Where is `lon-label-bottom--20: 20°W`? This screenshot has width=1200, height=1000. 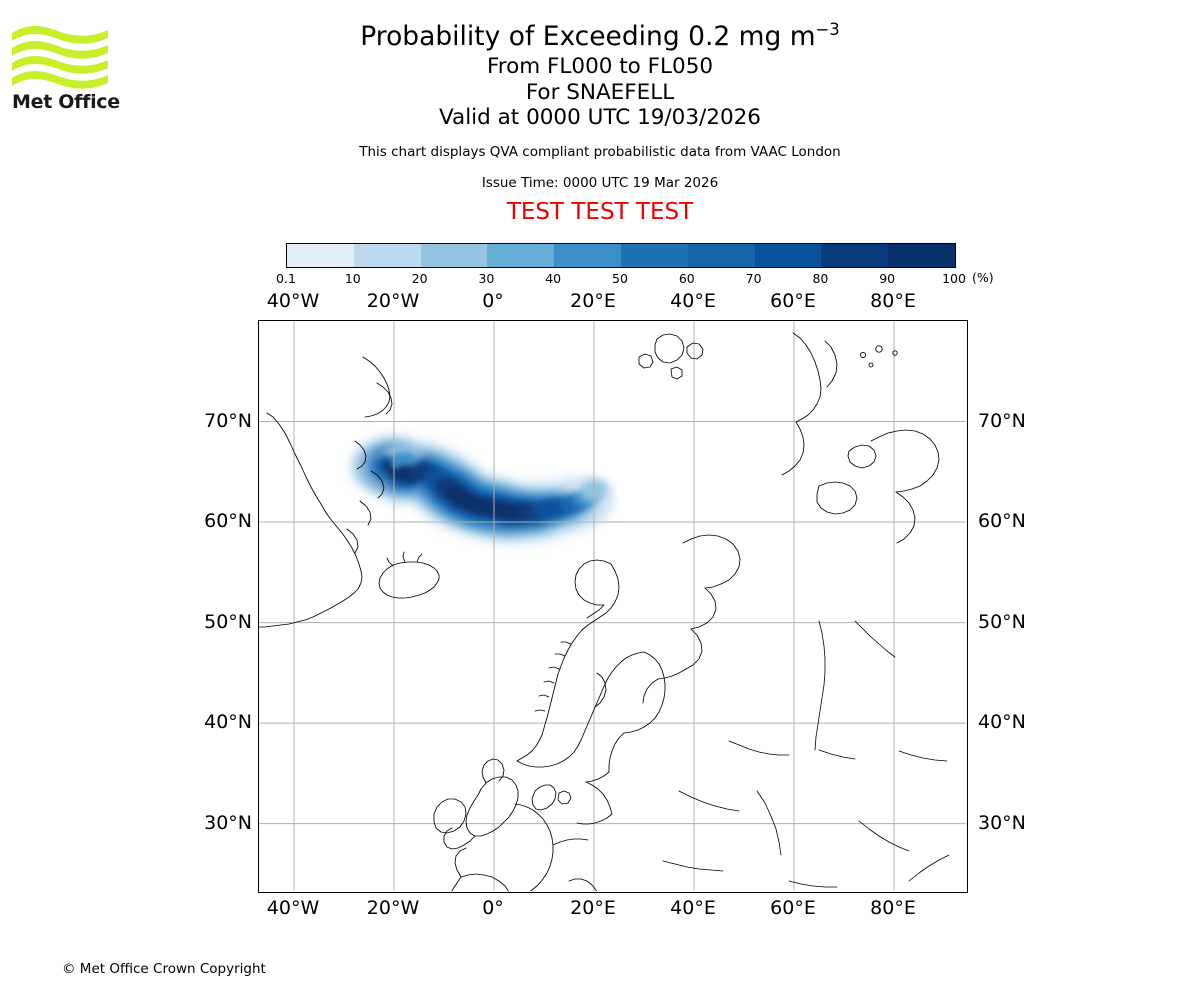
lon-label-bottom--20: 20°W is located at coordinates (393, 908).